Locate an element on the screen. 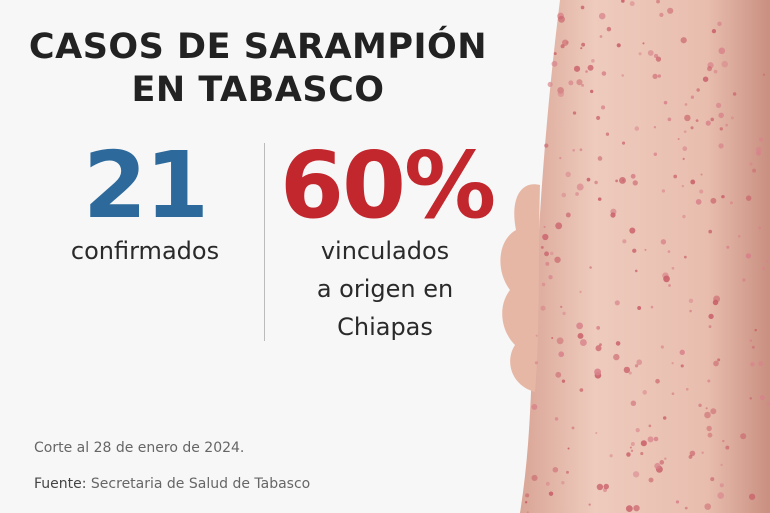 This screenshot has width=770, height=513. confirmed-cases-stat: 21 confirmados is located at coordinates (145, 205).